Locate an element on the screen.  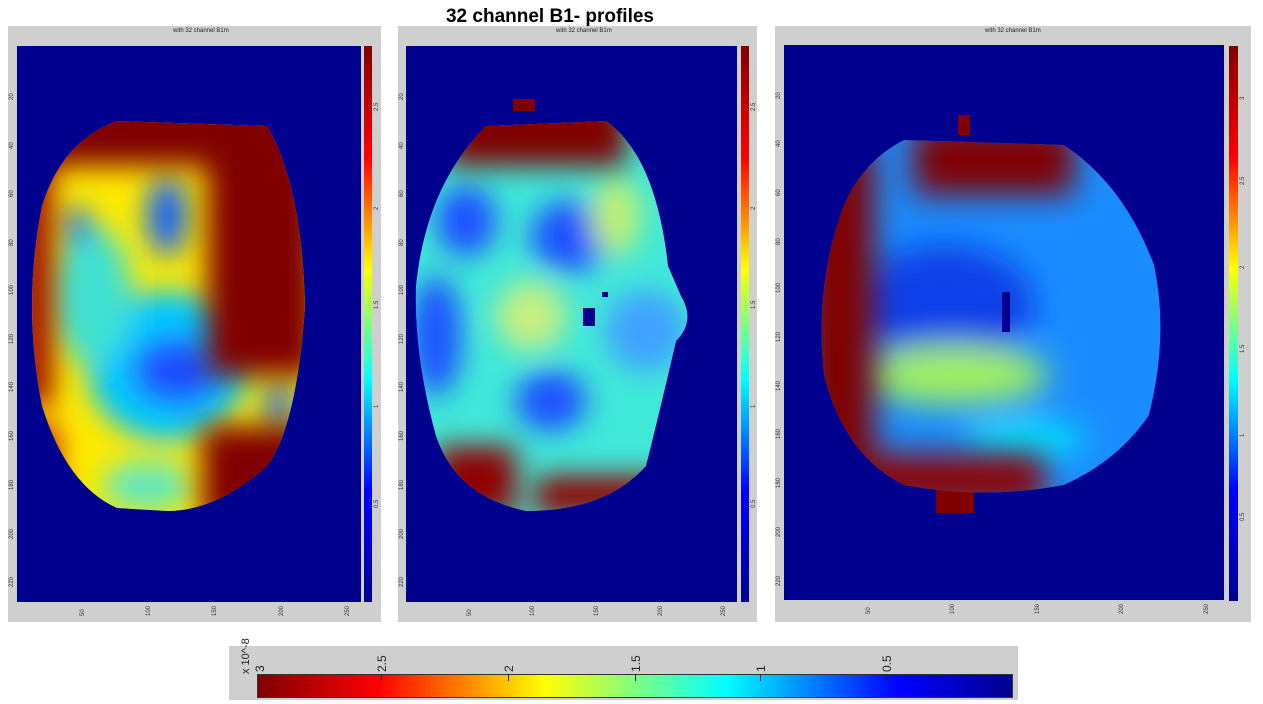
panel-colorbar-middle is located at coordinates (745, 324).